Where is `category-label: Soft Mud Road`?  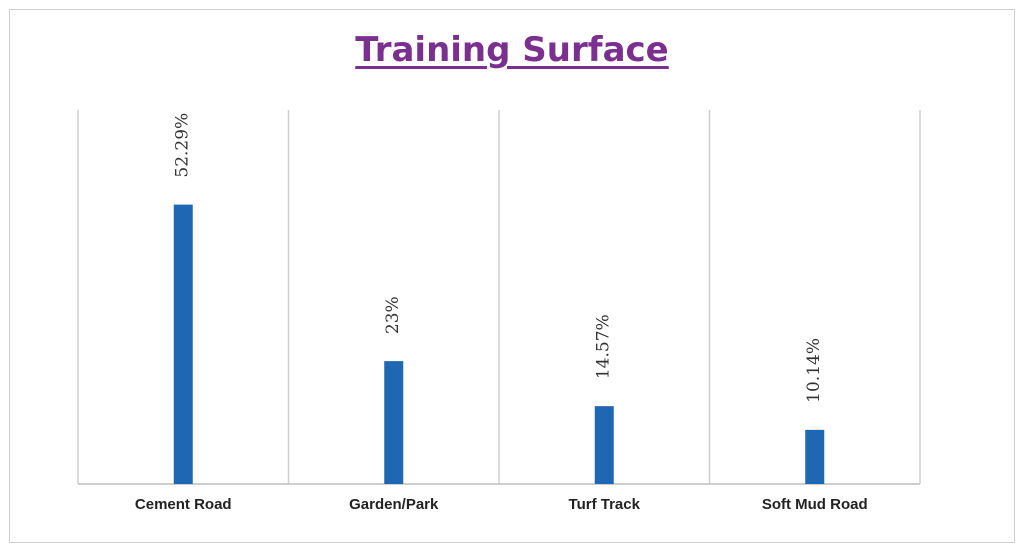
category-label: Soft Mud Road is located at coordinates (815, 504).